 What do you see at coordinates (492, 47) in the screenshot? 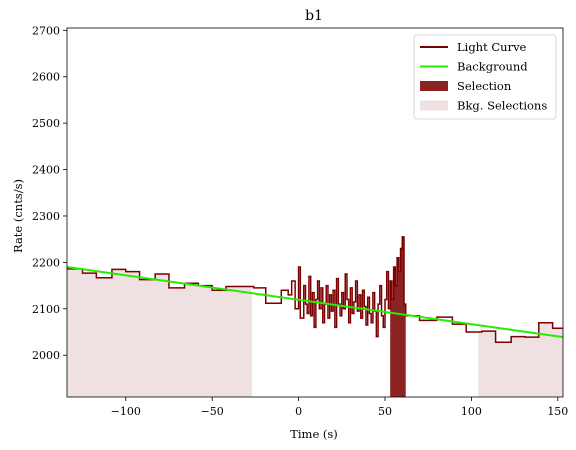
I see `legend-label: Light Curve` at bounding box center [492, 47].